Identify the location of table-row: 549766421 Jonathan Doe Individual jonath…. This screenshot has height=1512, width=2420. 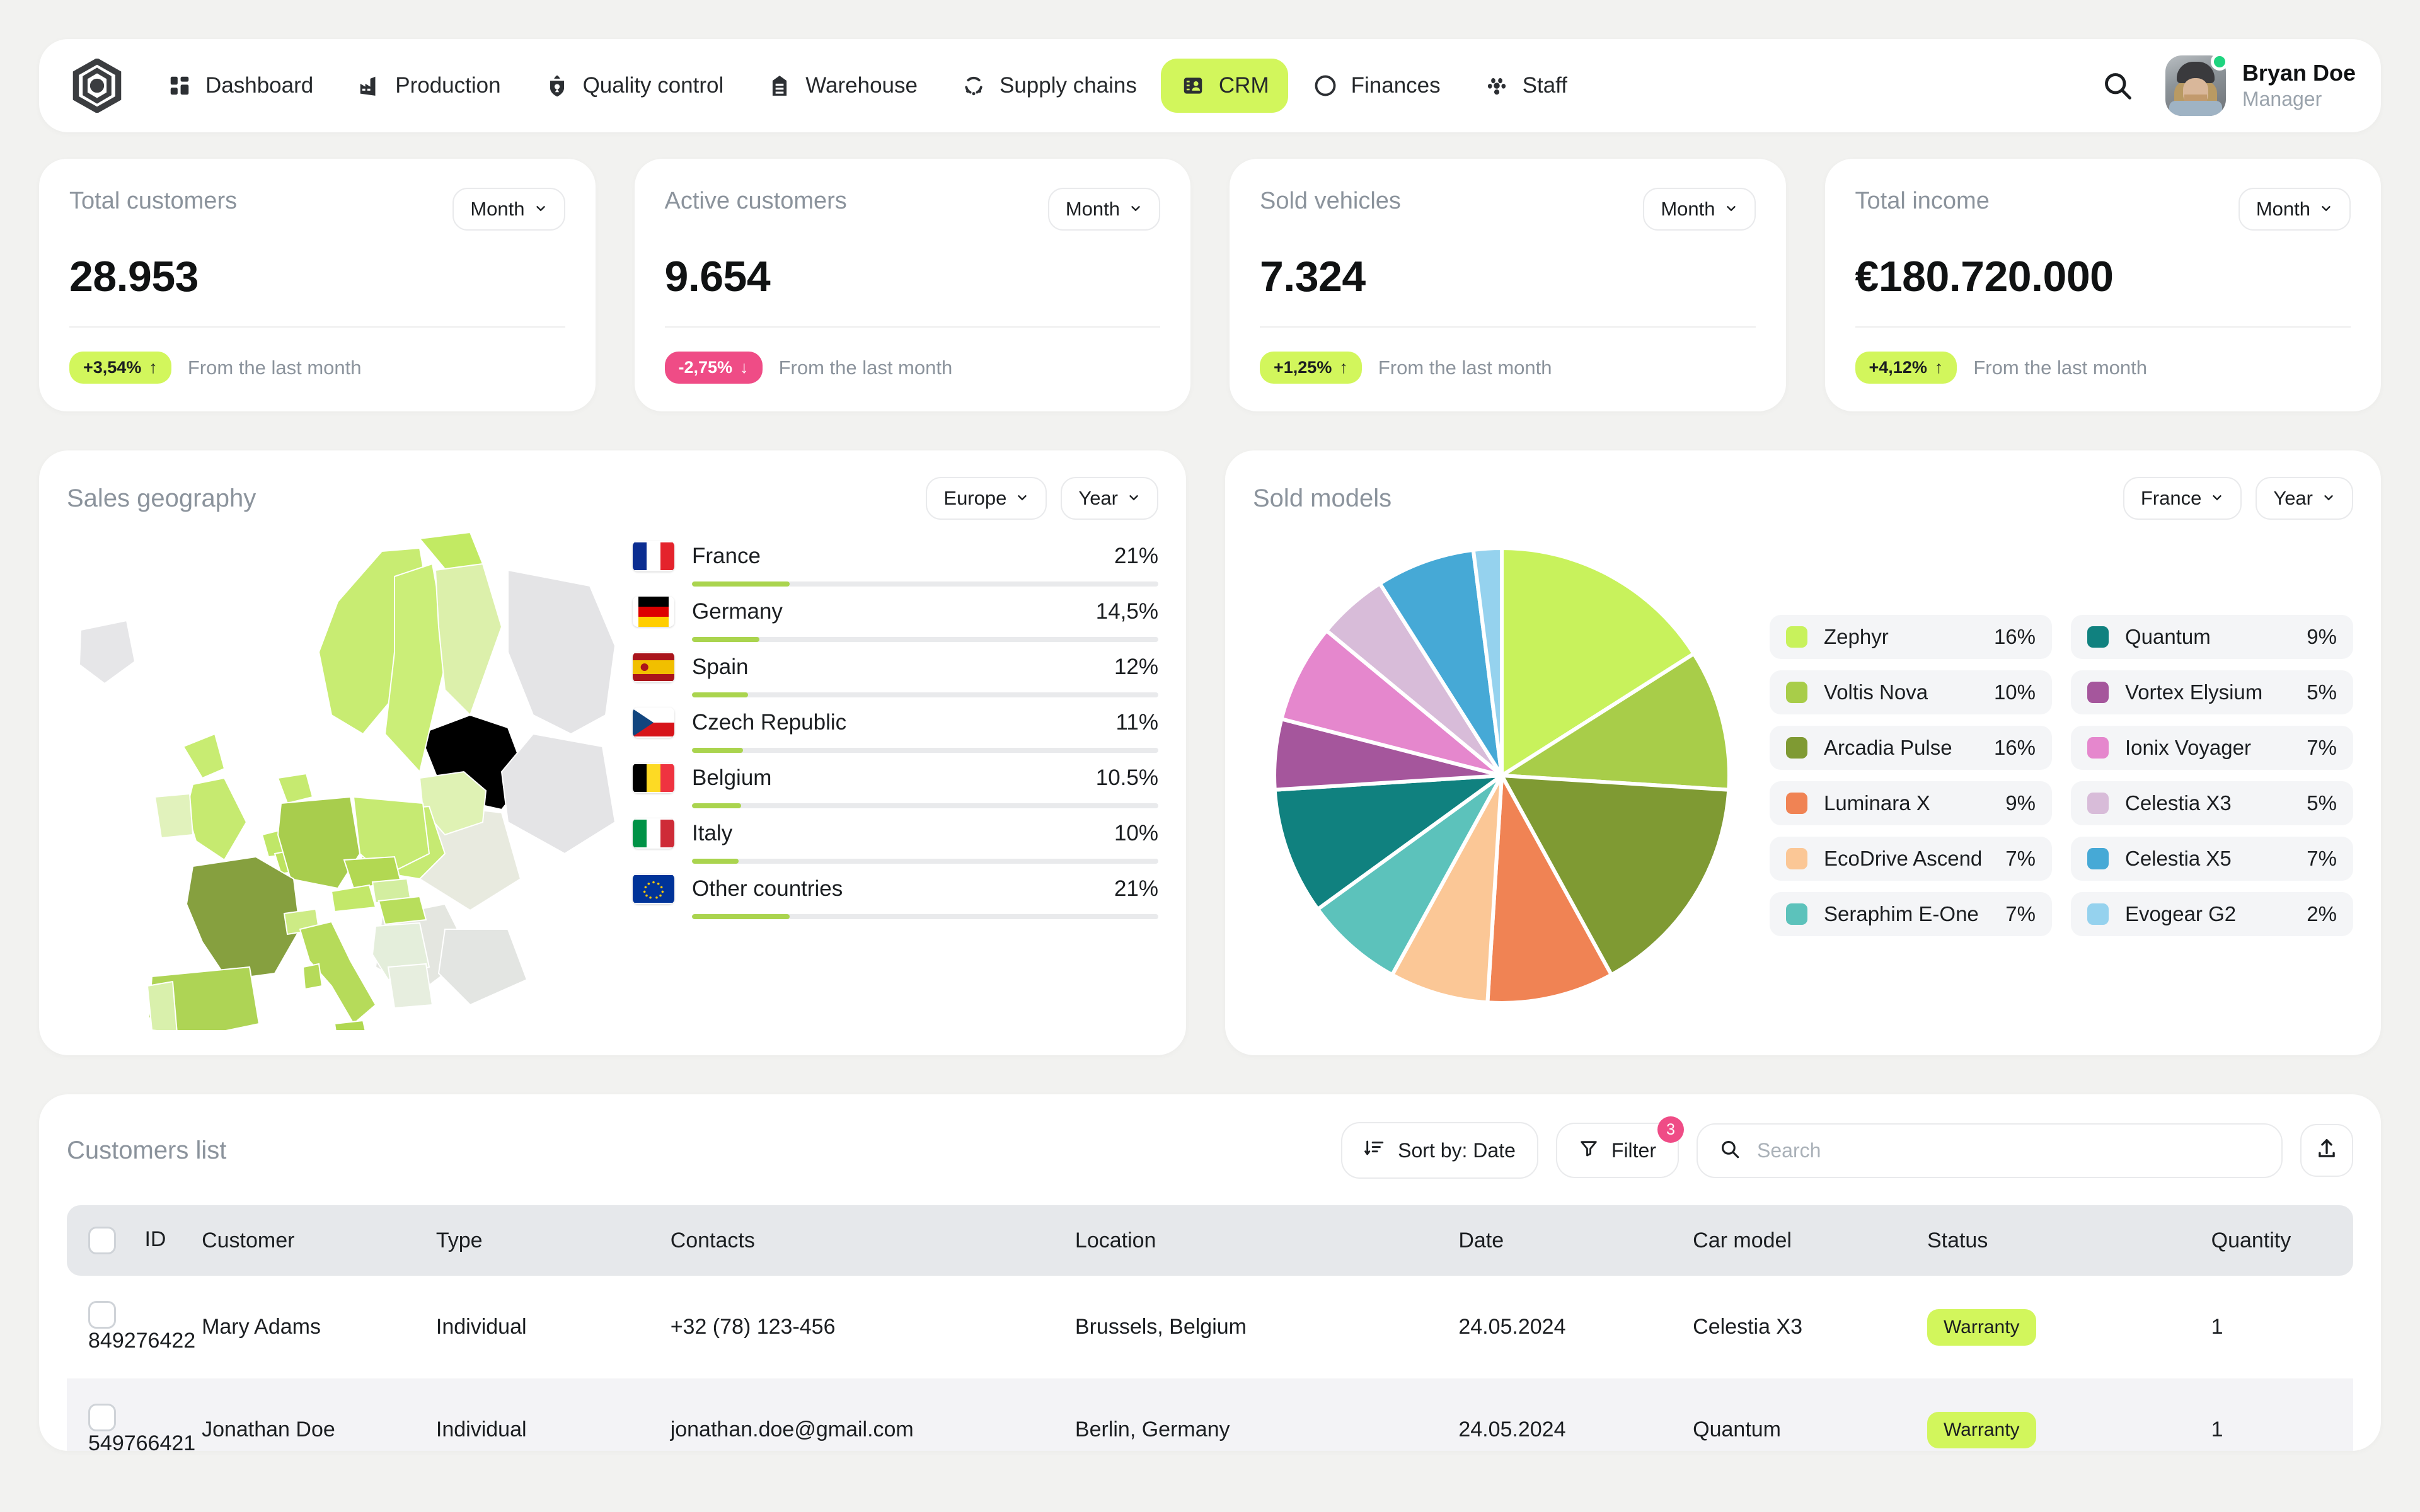
(1210, 1414).